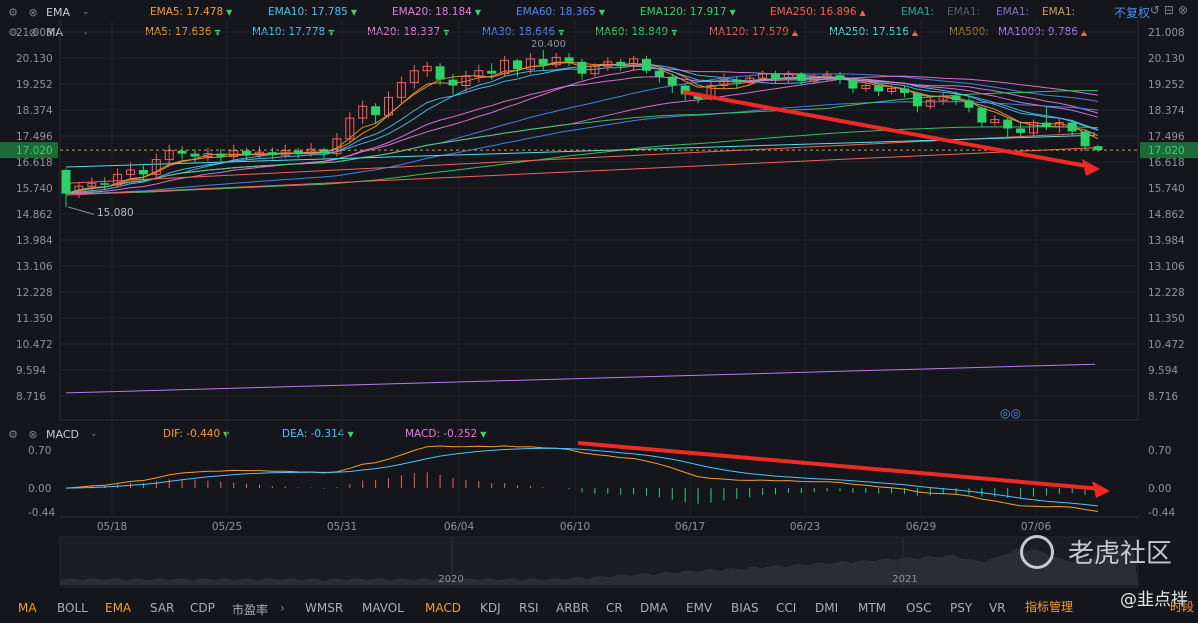  I want to click on indicator-sar: SAR, so click(162, 608).